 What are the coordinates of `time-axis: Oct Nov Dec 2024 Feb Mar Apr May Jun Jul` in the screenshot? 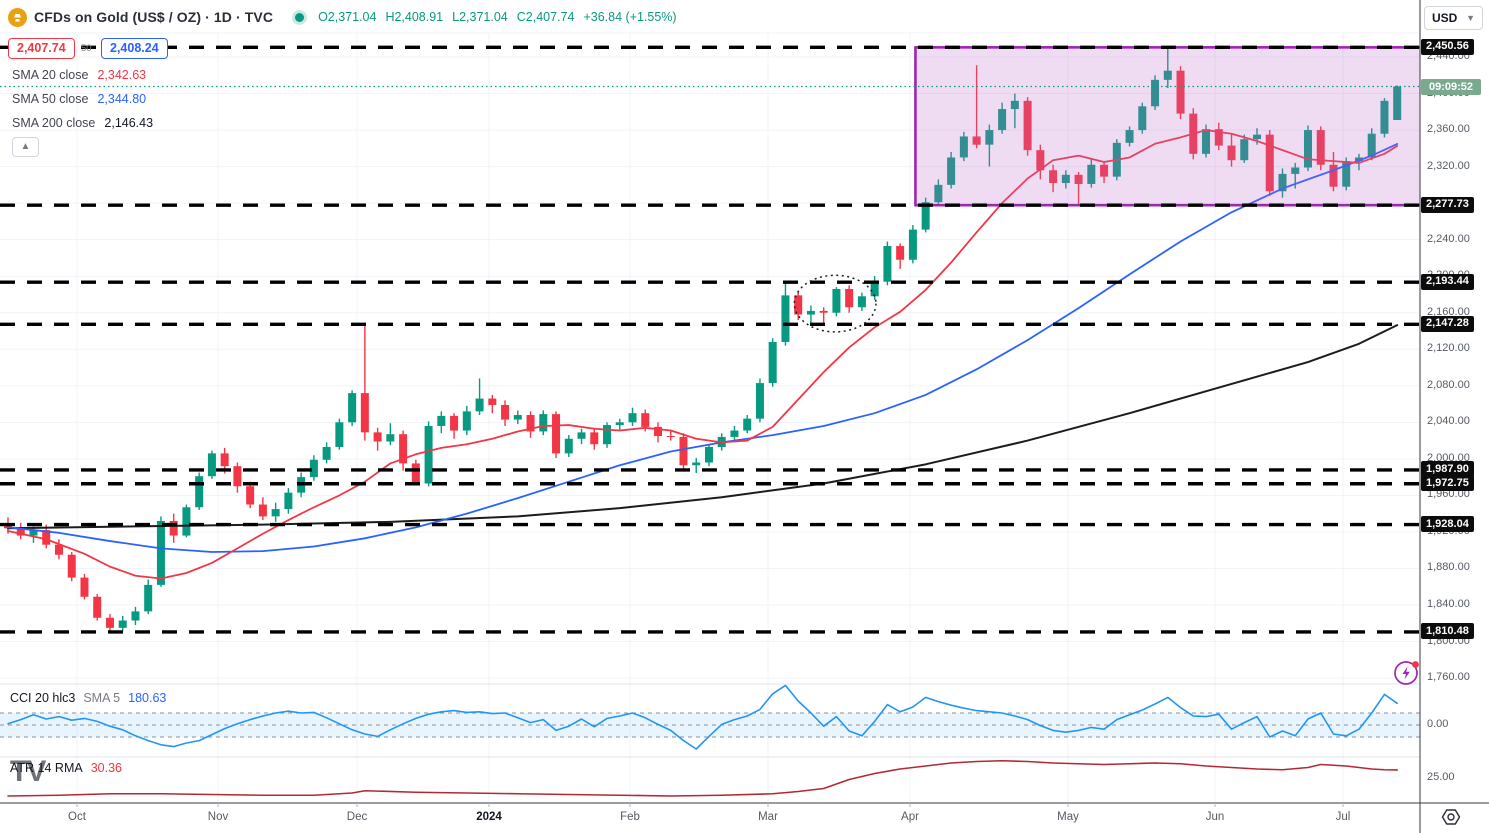 It's located at (710, 818).